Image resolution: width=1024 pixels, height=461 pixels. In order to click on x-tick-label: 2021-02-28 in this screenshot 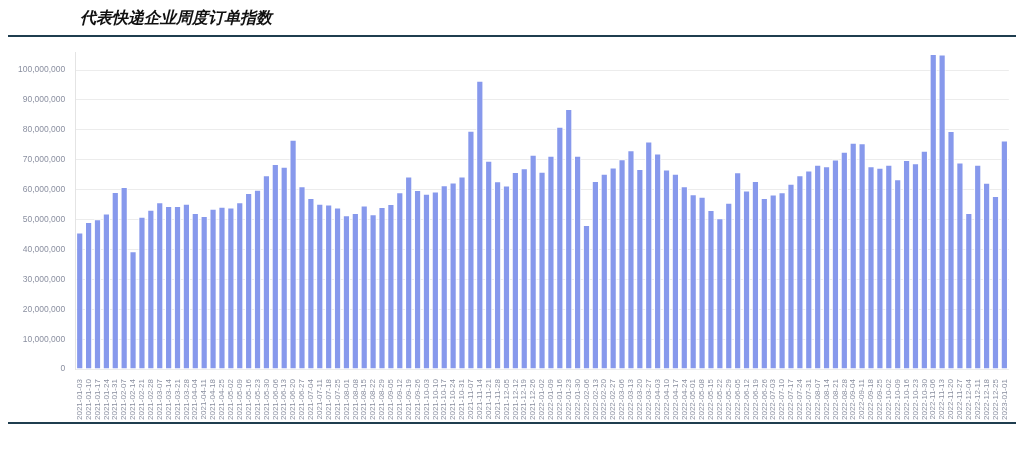, I will do `click(151, 399)`.